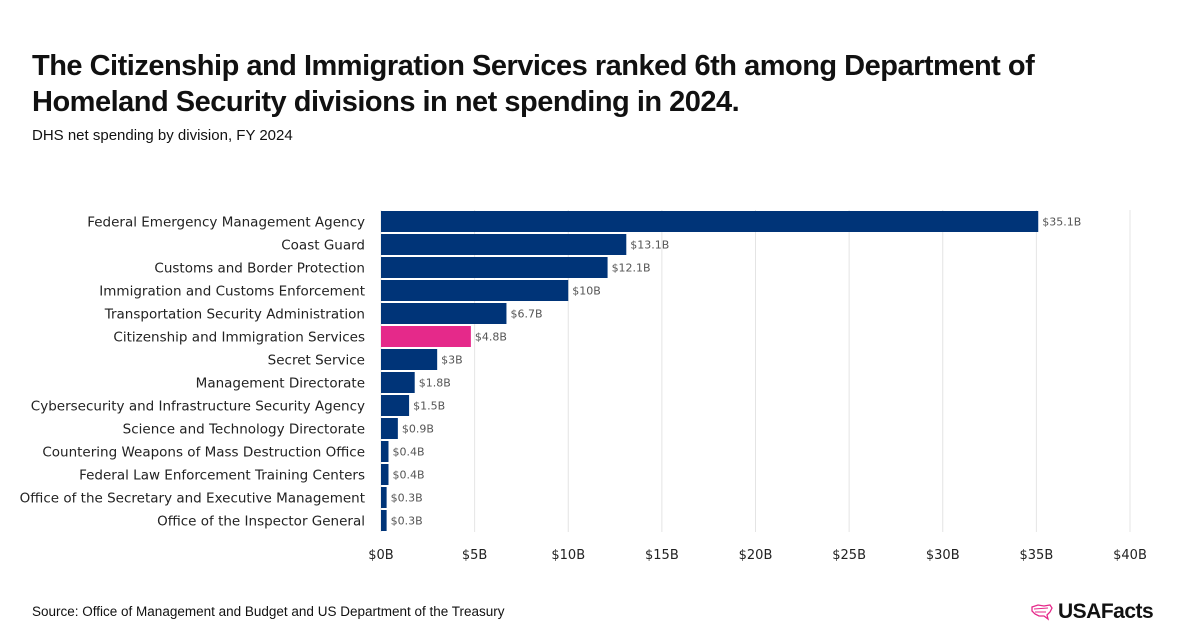 This screenshot has height=628, width=1200. What do you see at coordinates (435, 383) in the screenshot?
I see `data-label: $1.8B` at bounding box center [435, 383].